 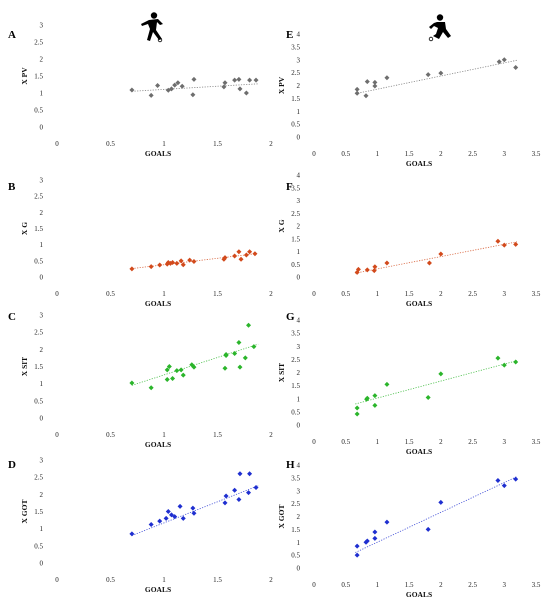 What do you see at coordinates (295, 188) in the screenshot?
I see `y-tick-label: 3.5` at bounding box center [295, 188].